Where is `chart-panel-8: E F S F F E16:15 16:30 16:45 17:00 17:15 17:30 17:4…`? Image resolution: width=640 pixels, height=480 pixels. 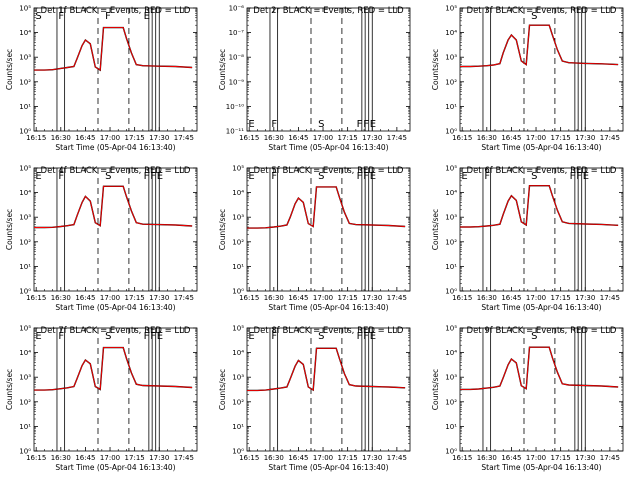 chart-panel-8: E F S F F E16:15 16:30 16:45 17:00 17:15 17:30 17:4… is located at coordinates (314, 398).